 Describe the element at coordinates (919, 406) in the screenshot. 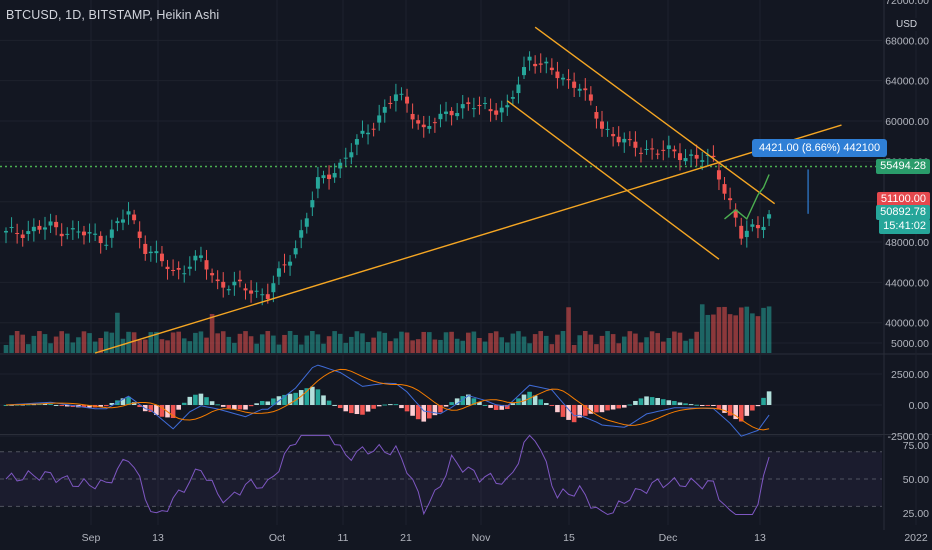

I see `macd-tick-label: 0.00` at that location.